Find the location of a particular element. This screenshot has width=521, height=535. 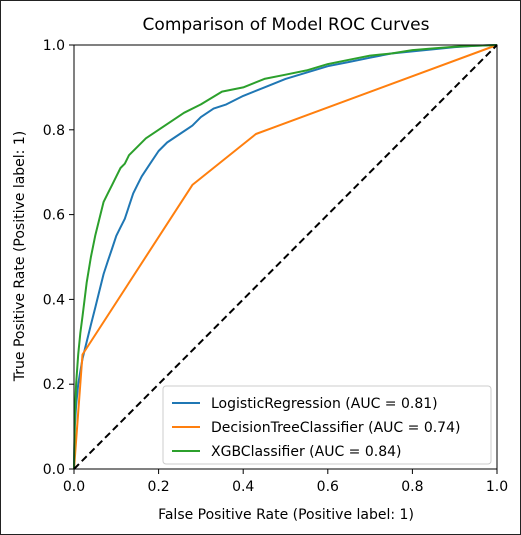

x-tick-label: 0.0 is located at coordinates (74, 487).